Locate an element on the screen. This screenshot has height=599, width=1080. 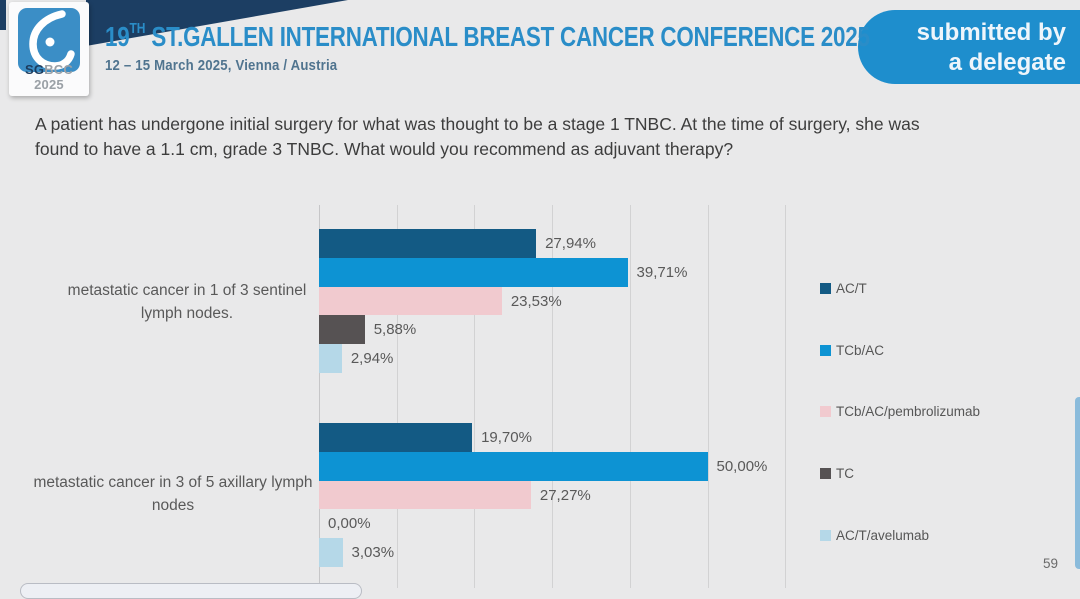
sgbcc-logo-caption: SGBCC 2025 is located at coordinates (49, 77).